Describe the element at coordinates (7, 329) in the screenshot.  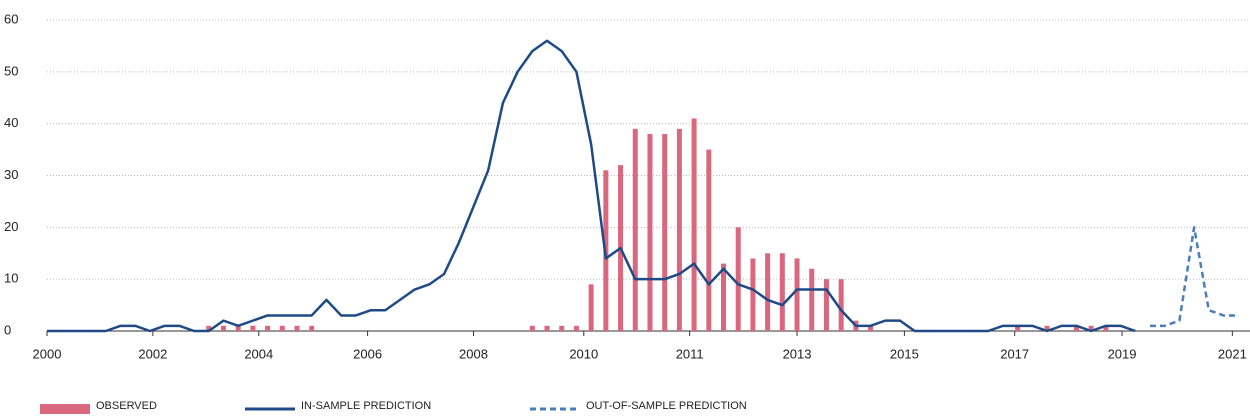
I see `y-tick-label: 0` at that location.